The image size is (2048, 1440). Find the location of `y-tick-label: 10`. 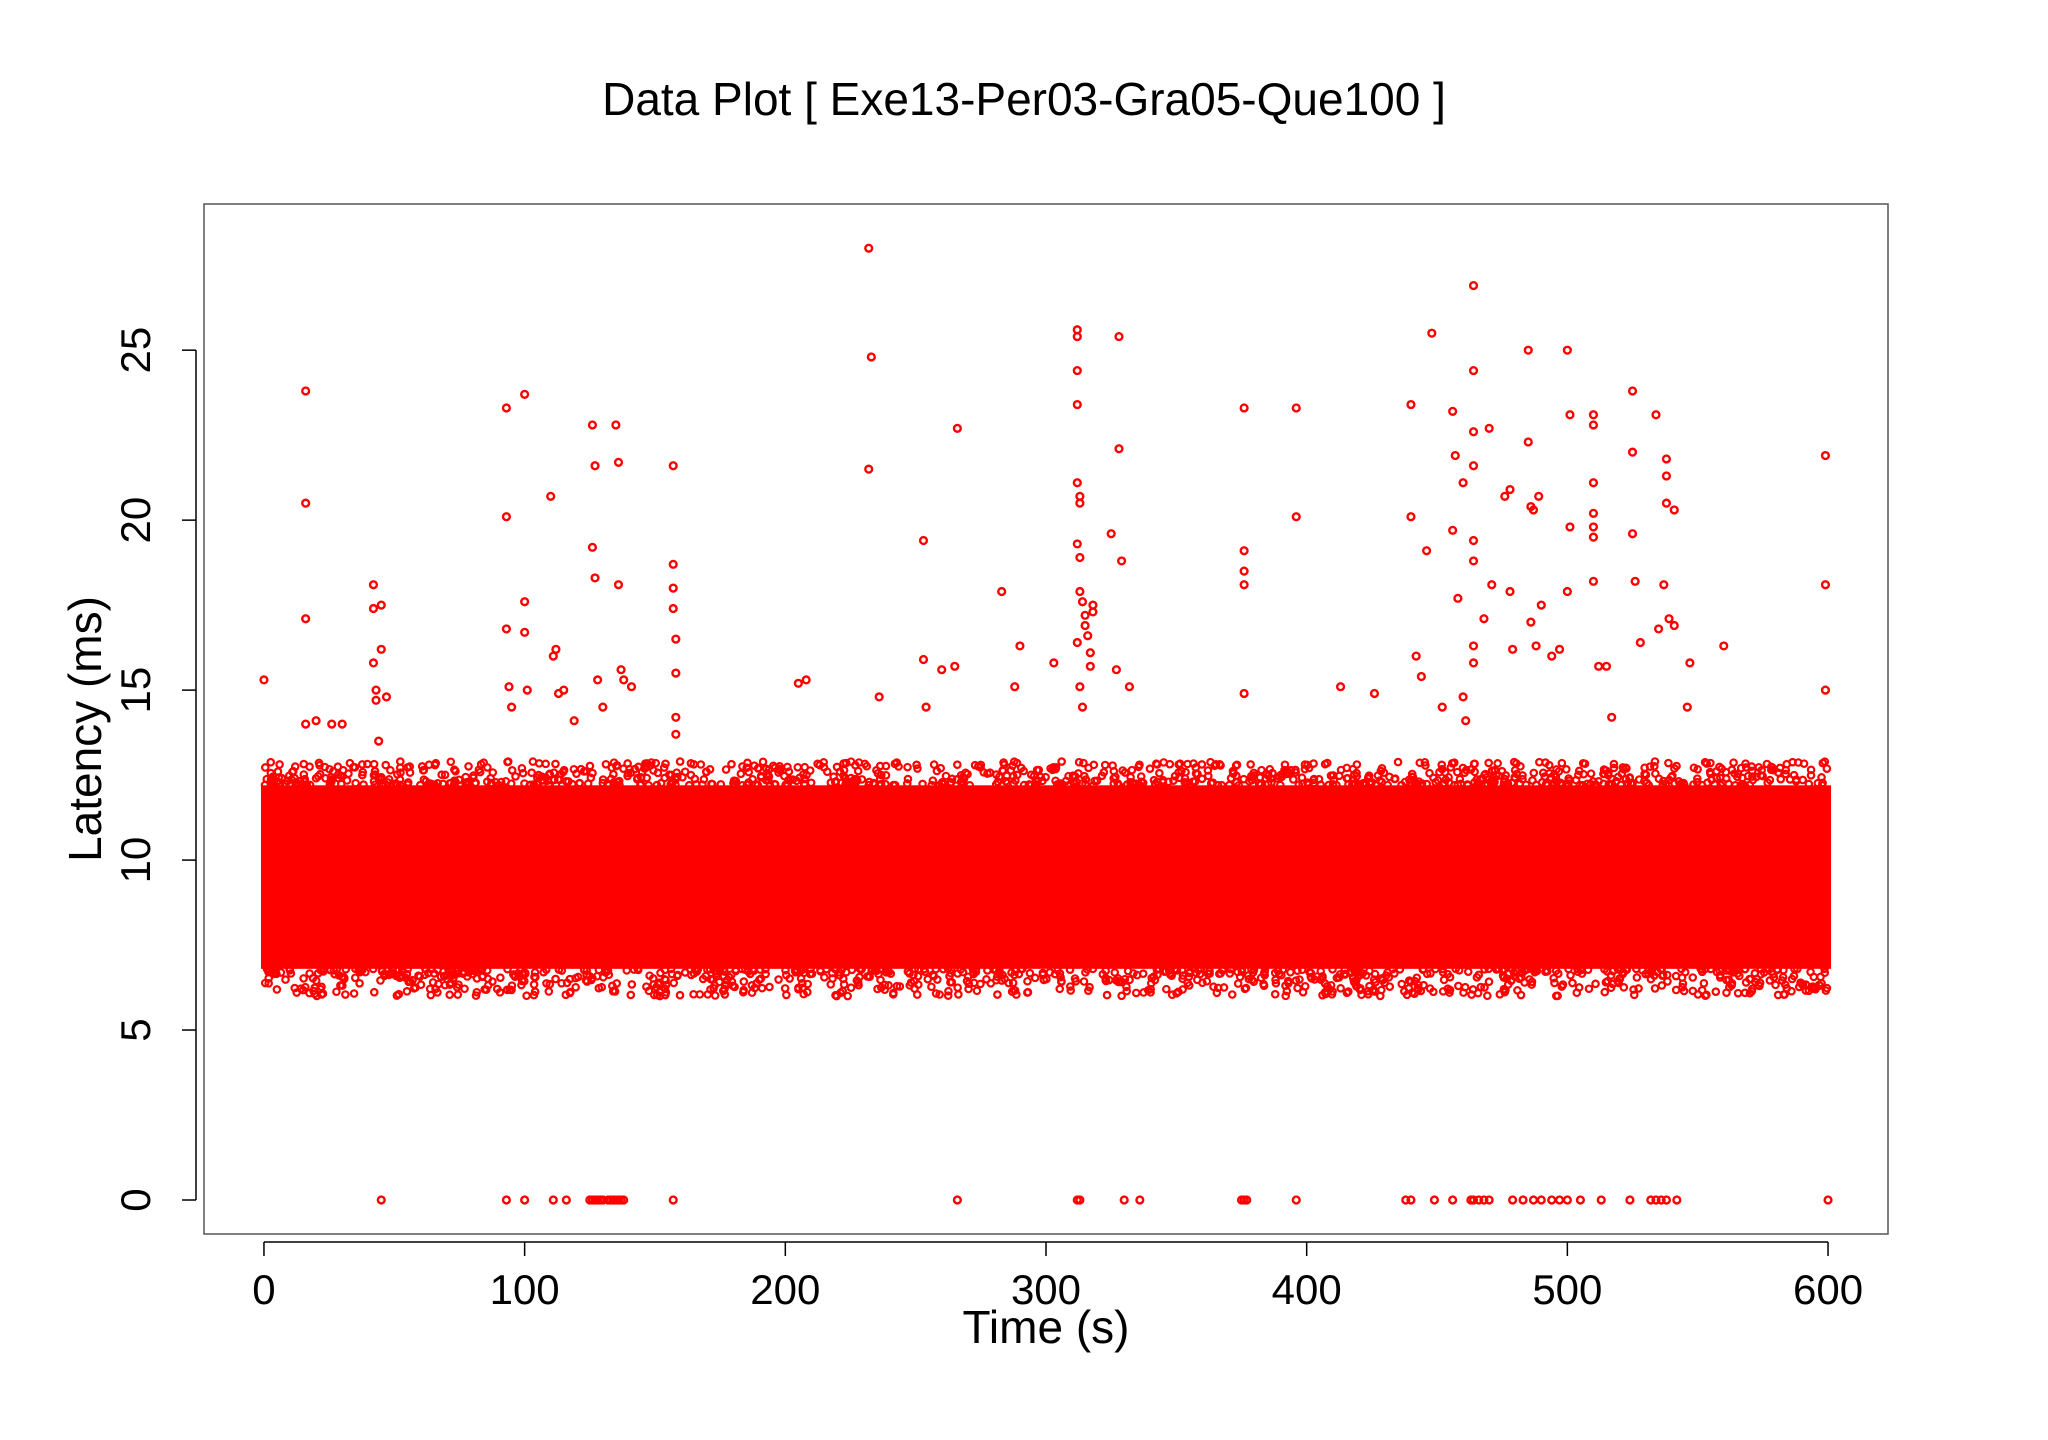

y-tick-label: 10 is located at coordinates (135, 860).